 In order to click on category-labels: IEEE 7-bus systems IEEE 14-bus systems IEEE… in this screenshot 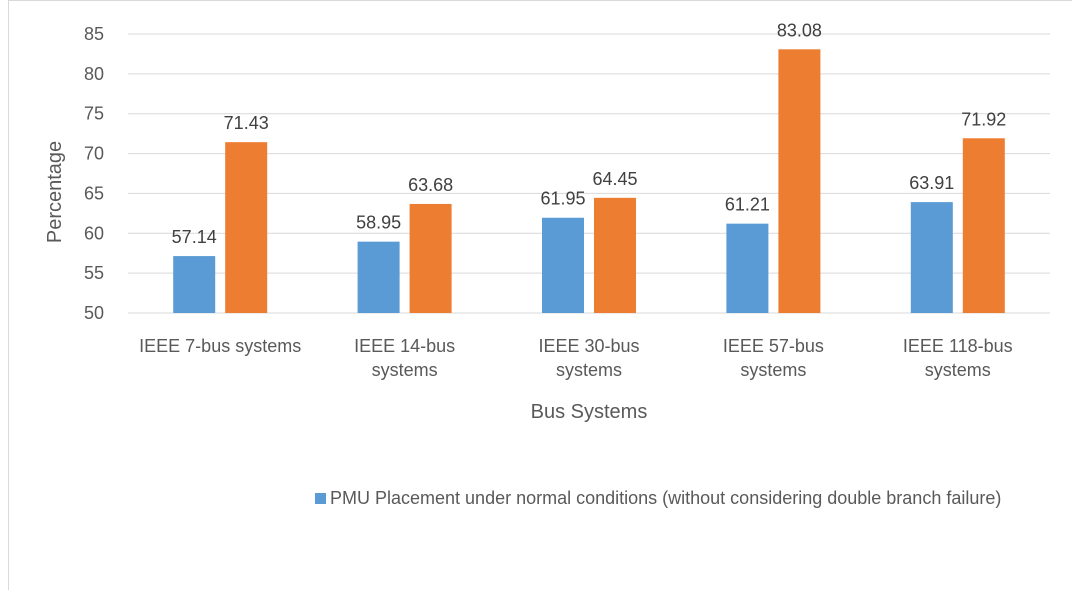, I will do `click(575, 358)`.